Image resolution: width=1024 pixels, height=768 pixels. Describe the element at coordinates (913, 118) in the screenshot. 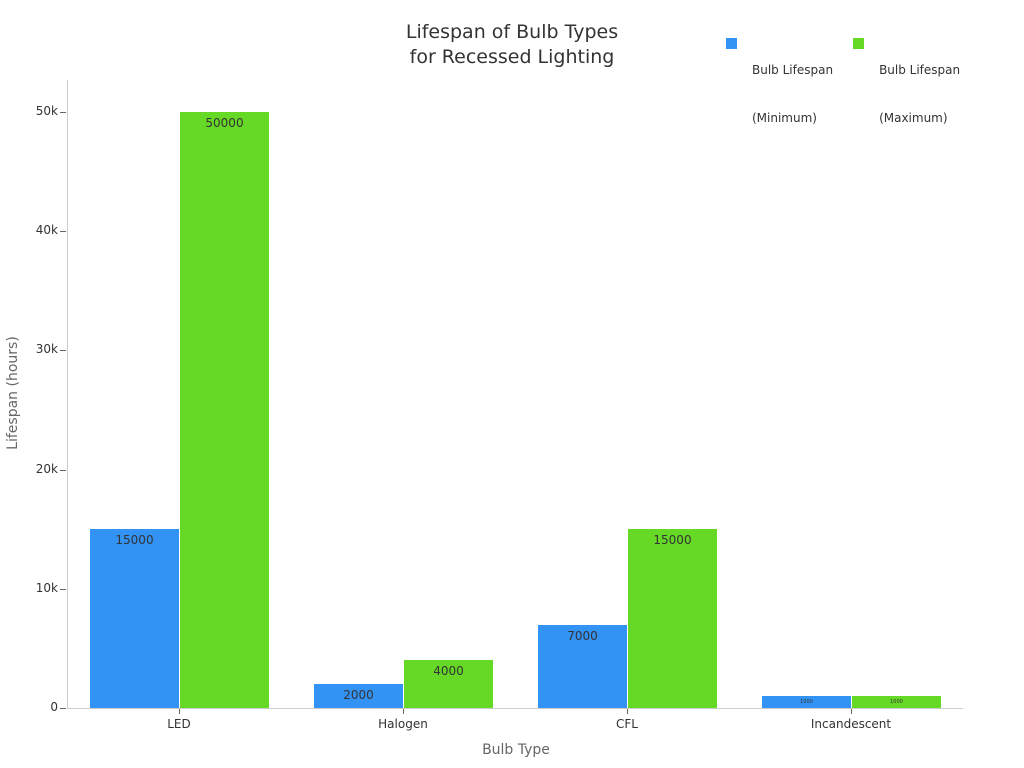

I see `legend-label-maximum-line2: (Maximum)` at that location.